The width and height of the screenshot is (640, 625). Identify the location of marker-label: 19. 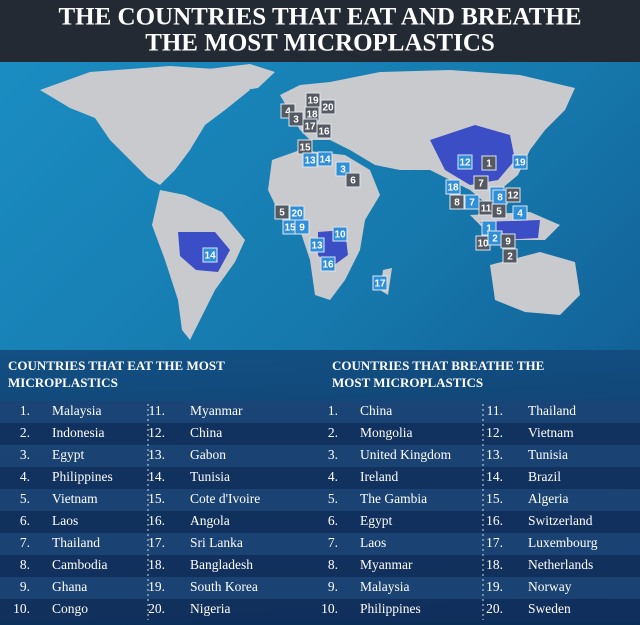
(520, 163).